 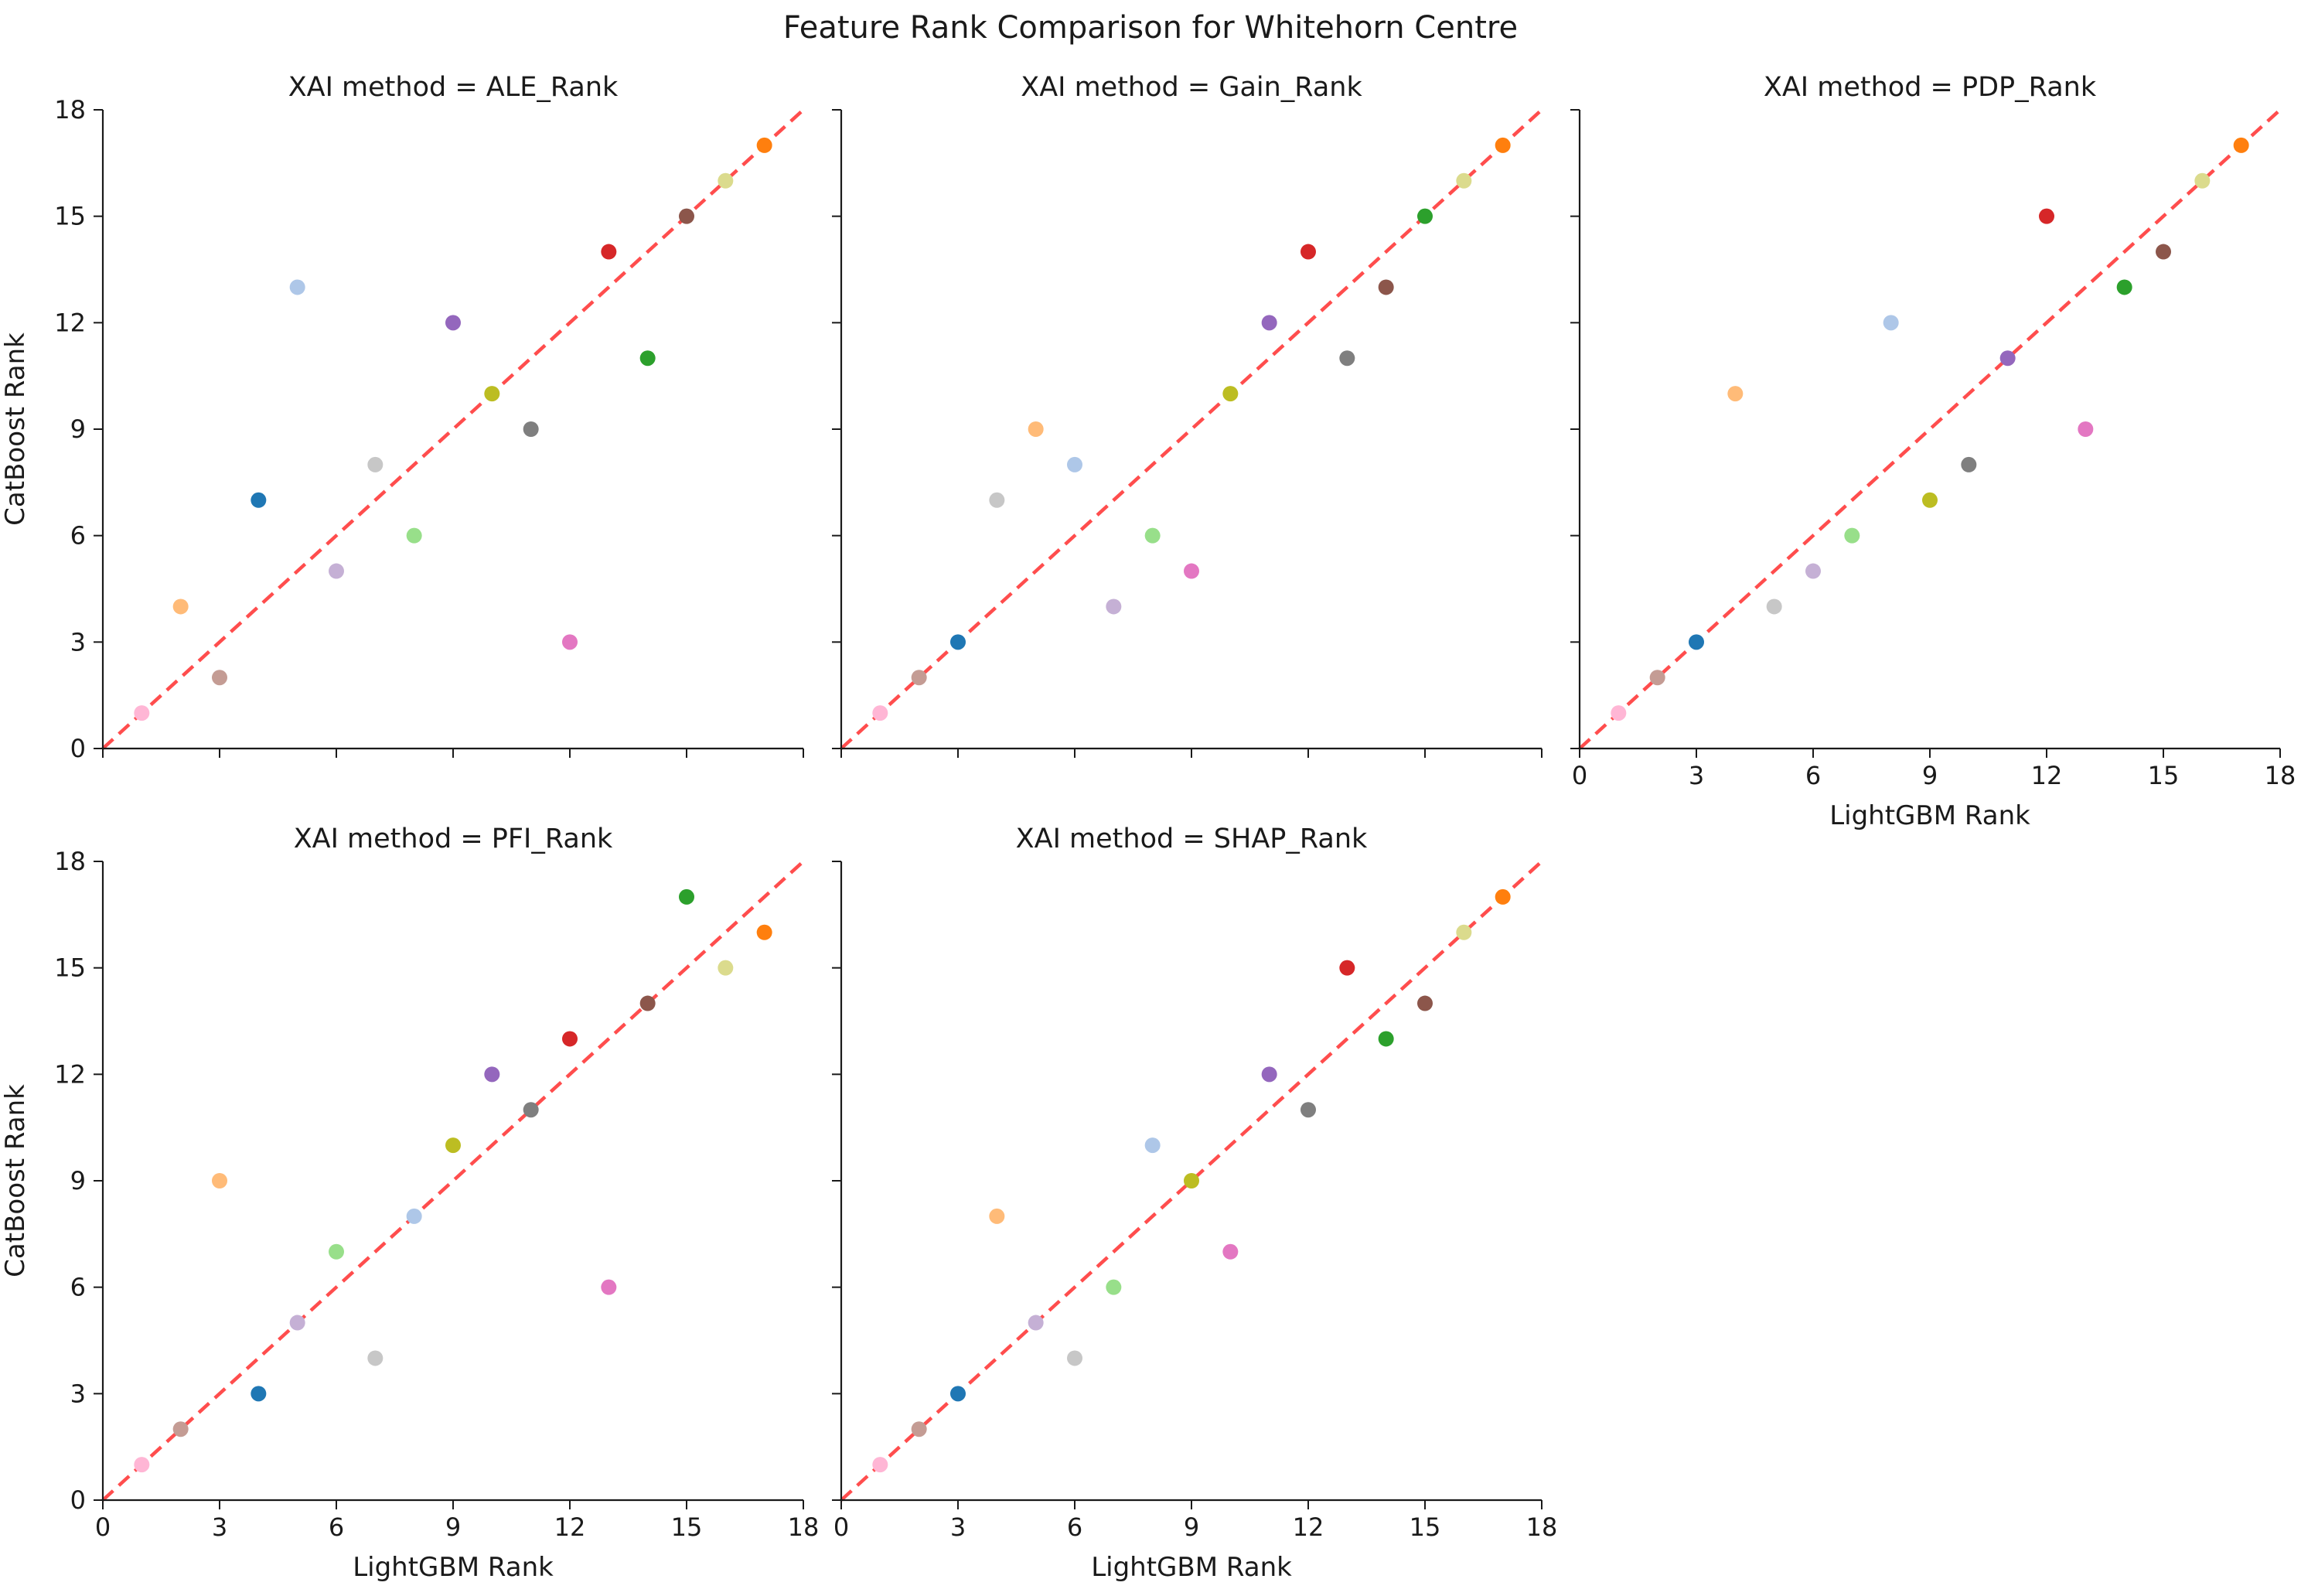 I want to click on panel-title: XAI method = ALE_Rank, so click(x=453, y=87).